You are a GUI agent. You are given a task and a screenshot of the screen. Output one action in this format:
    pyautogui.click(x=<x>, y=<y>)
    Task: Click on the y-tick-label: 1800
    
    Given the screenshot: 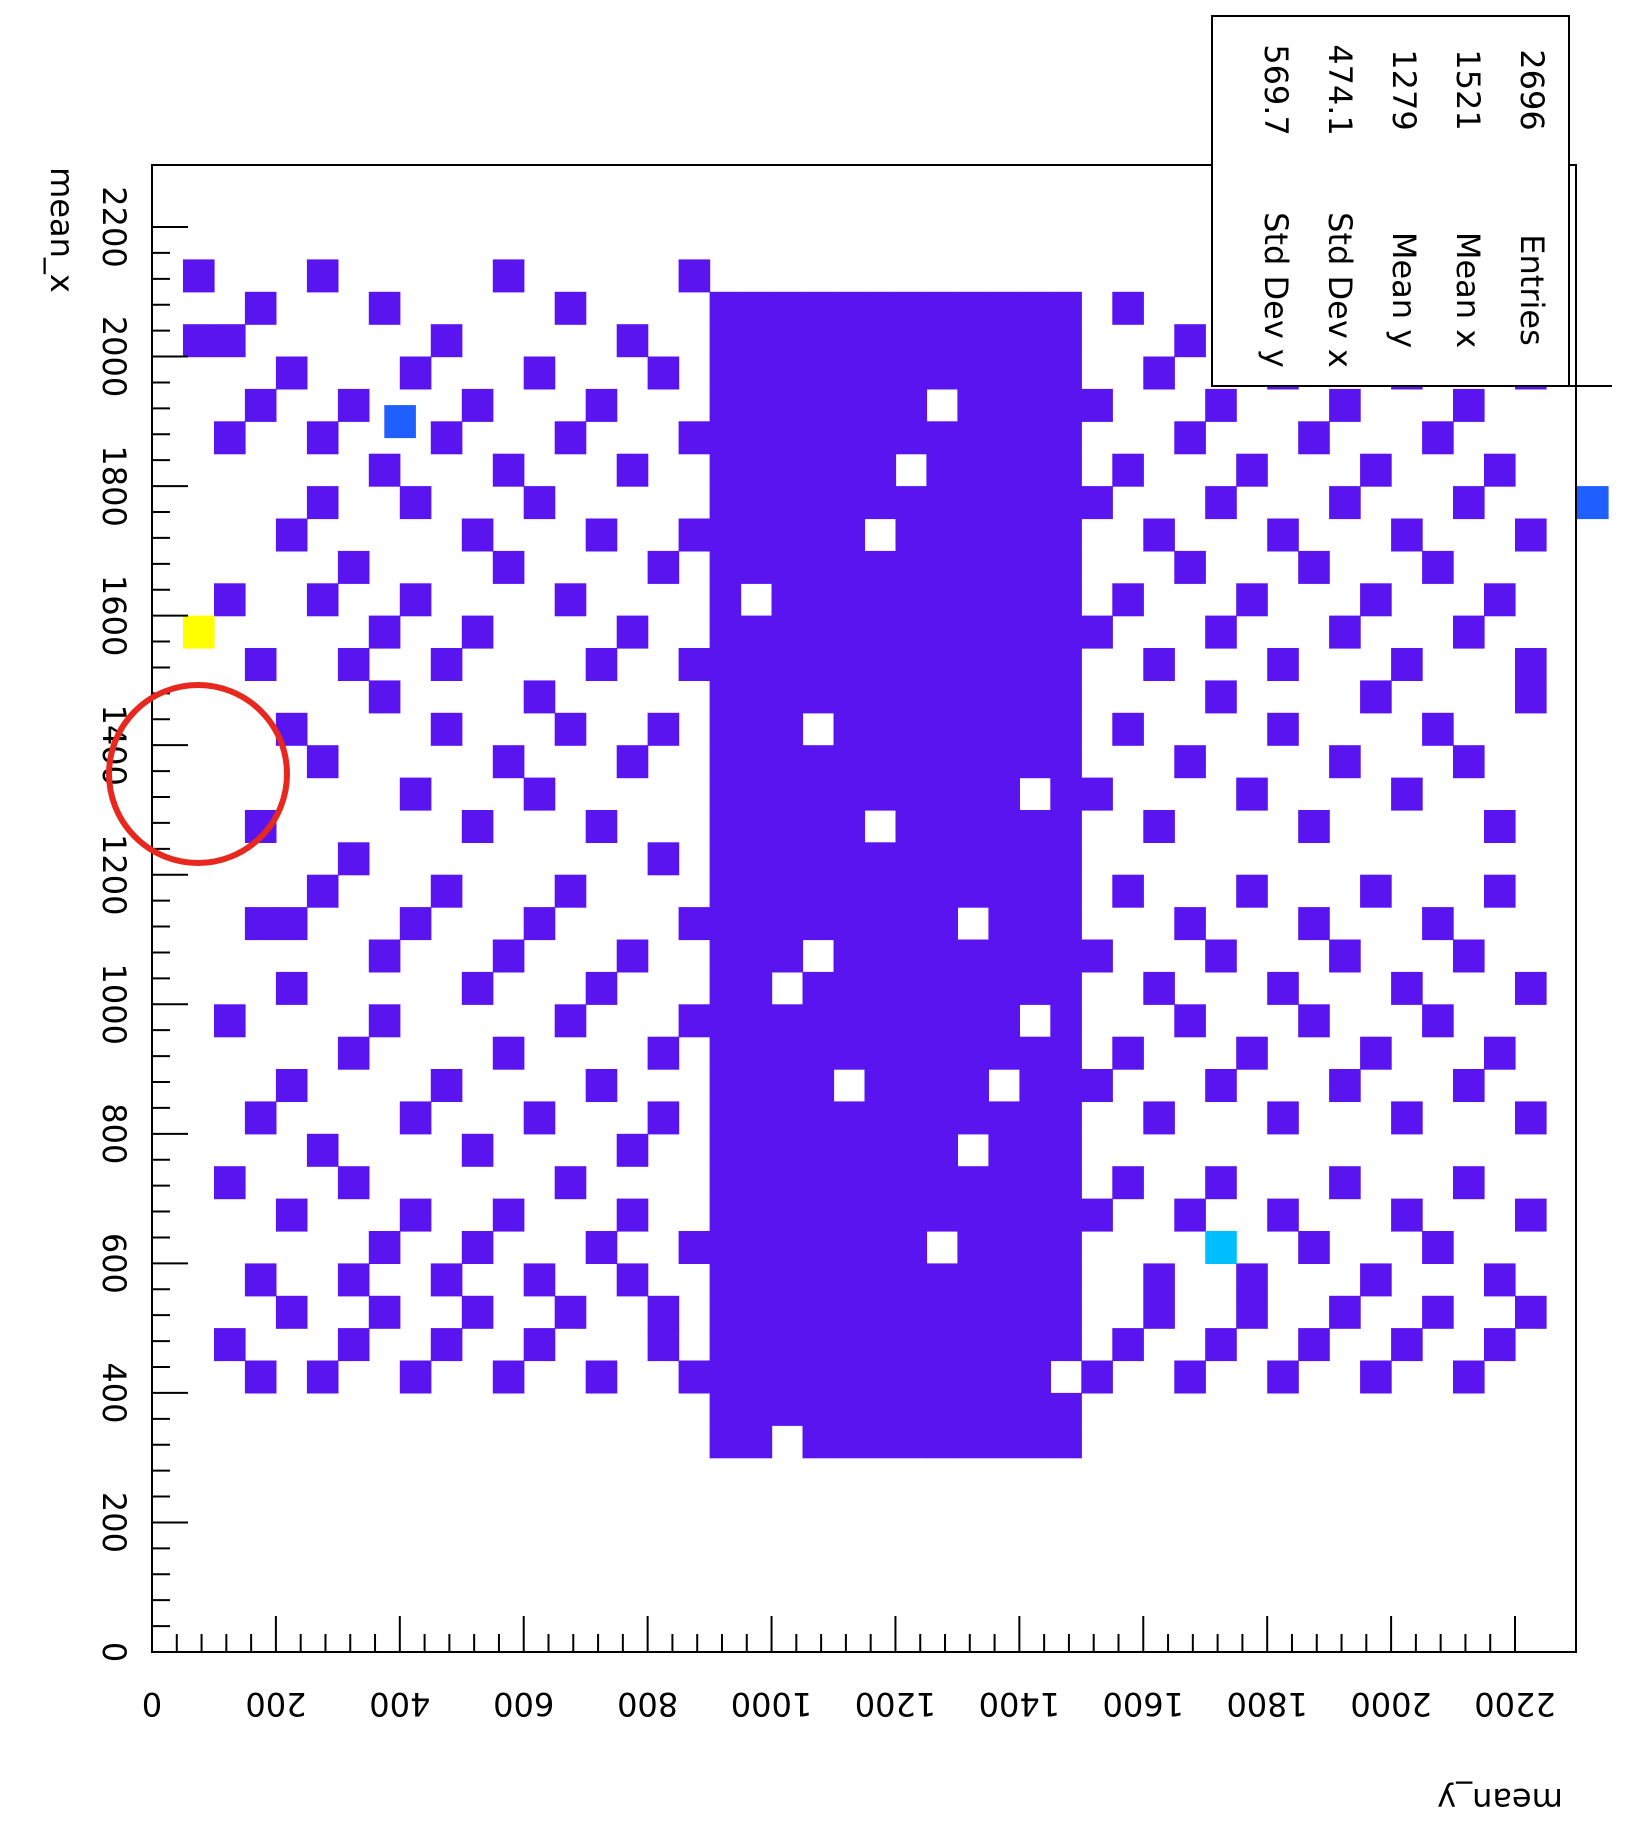 What is the action you would take?
    pyautogui.click(x=114, y=485)
    